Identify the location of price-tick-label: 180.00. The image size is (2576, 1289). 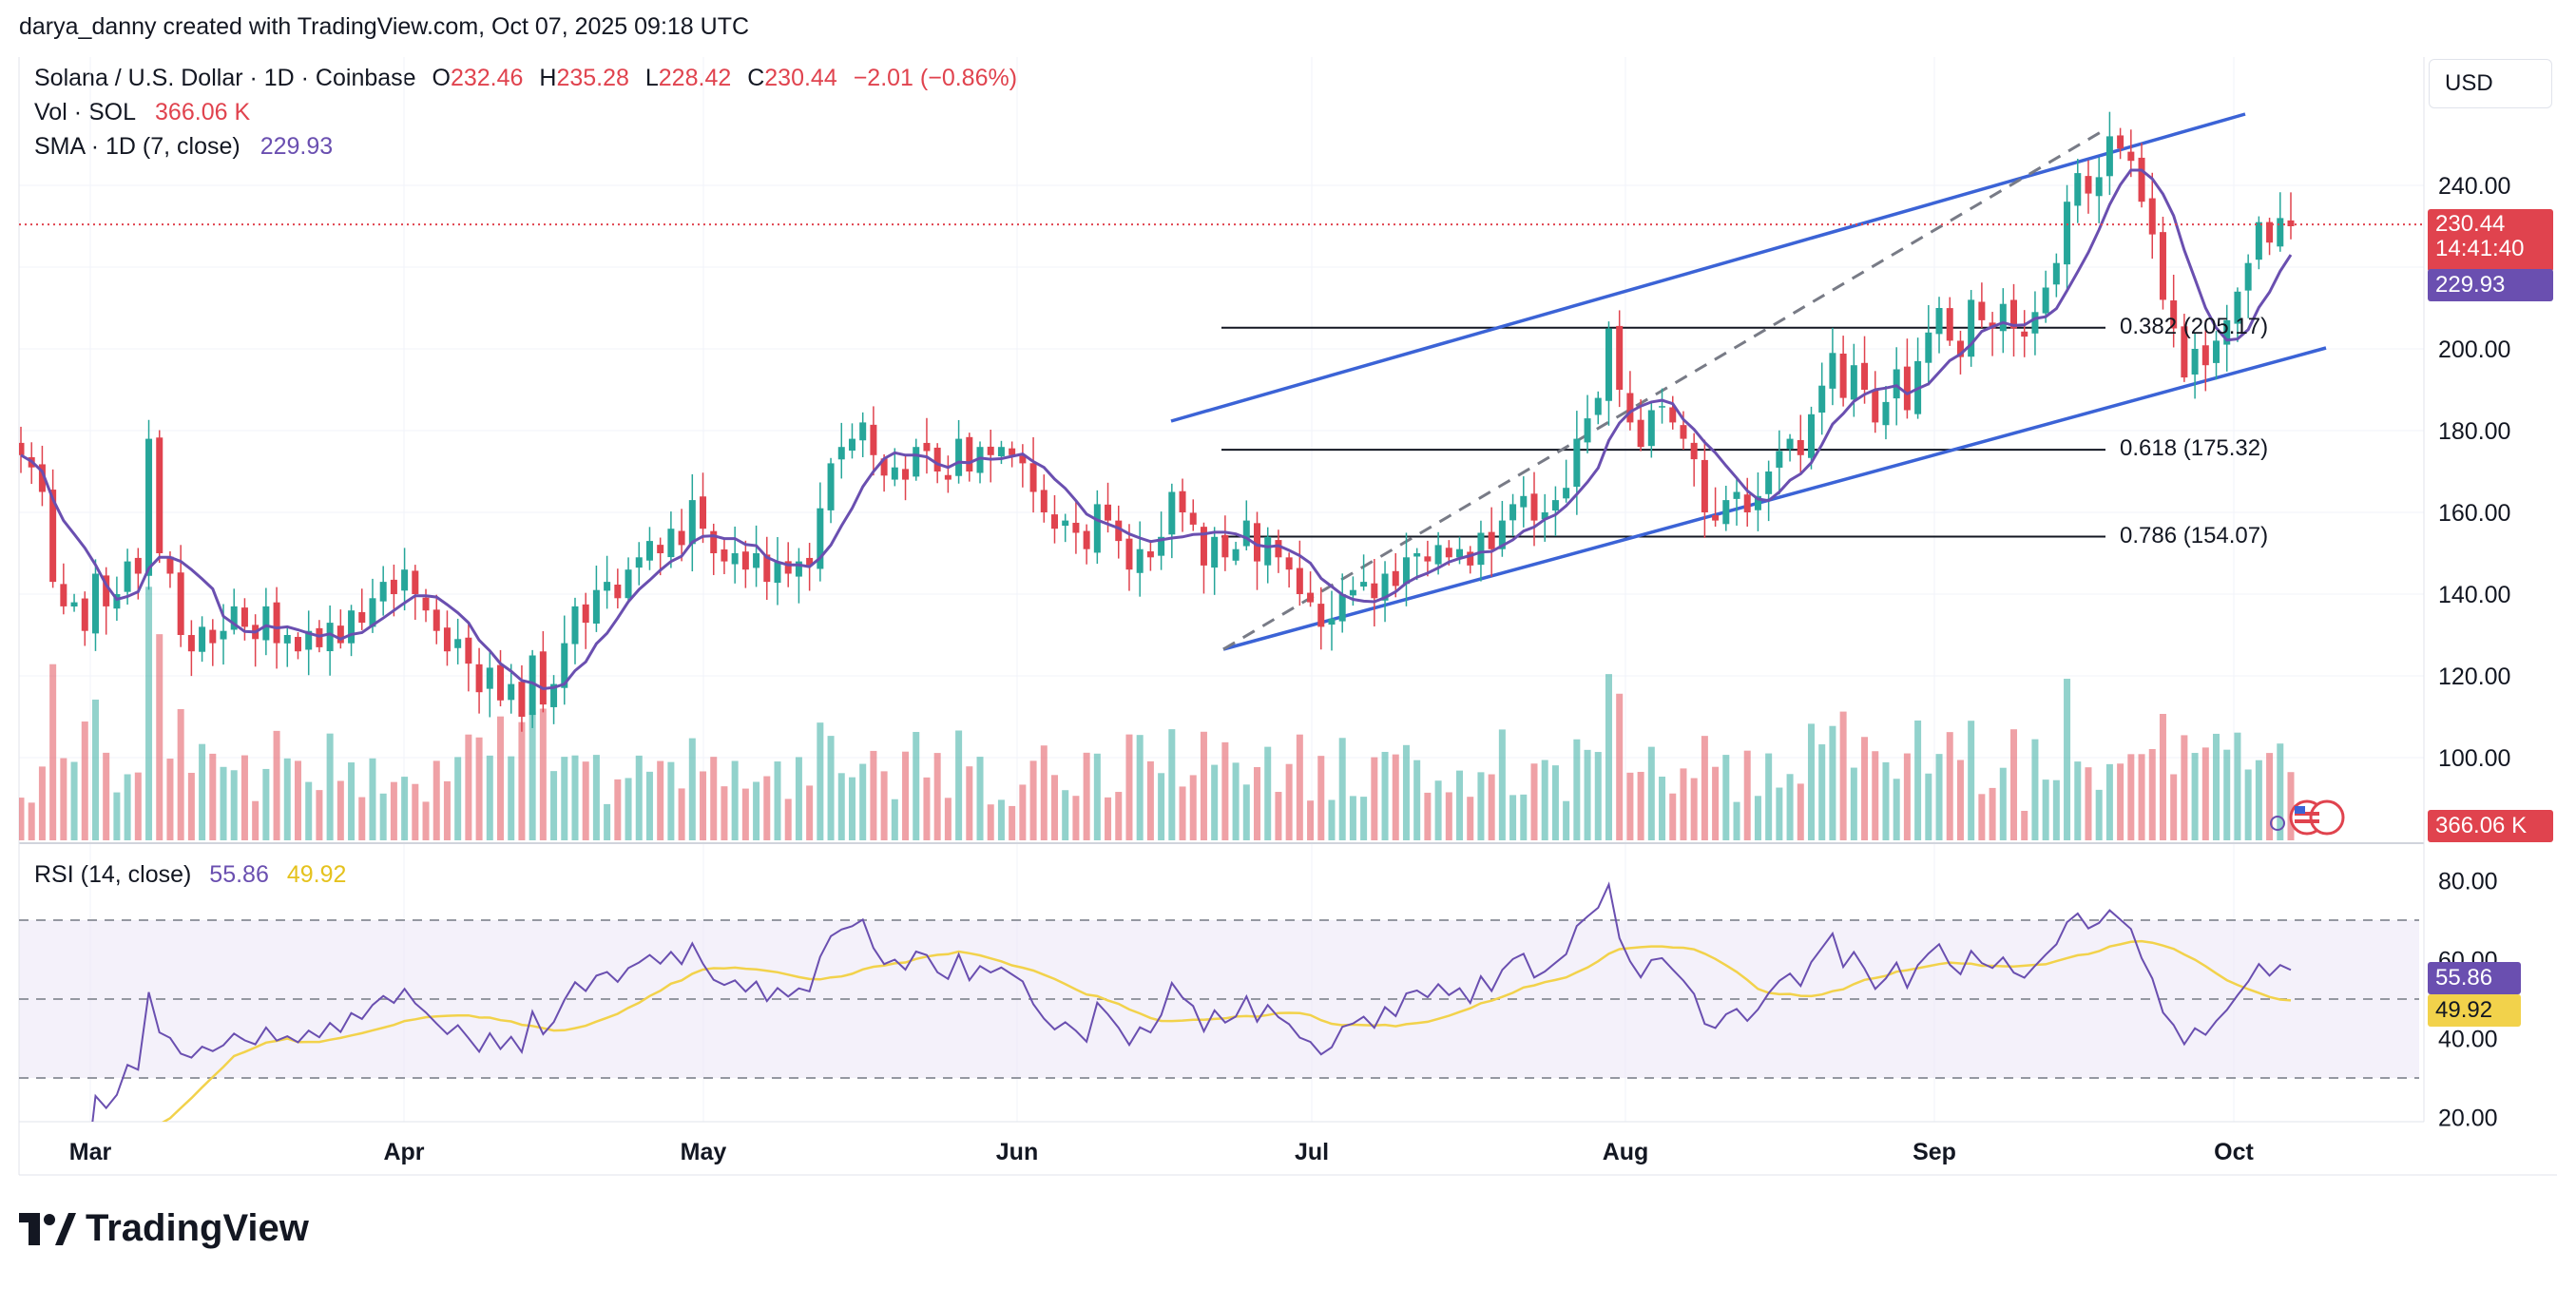
(2474, 431).